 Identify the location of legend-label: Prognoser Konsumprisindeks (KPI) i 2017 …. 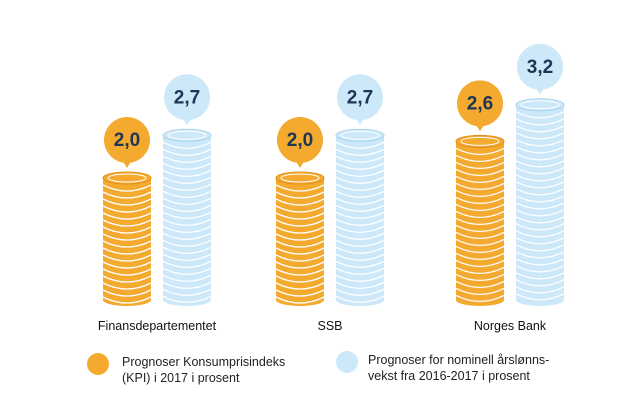
(204, 370).